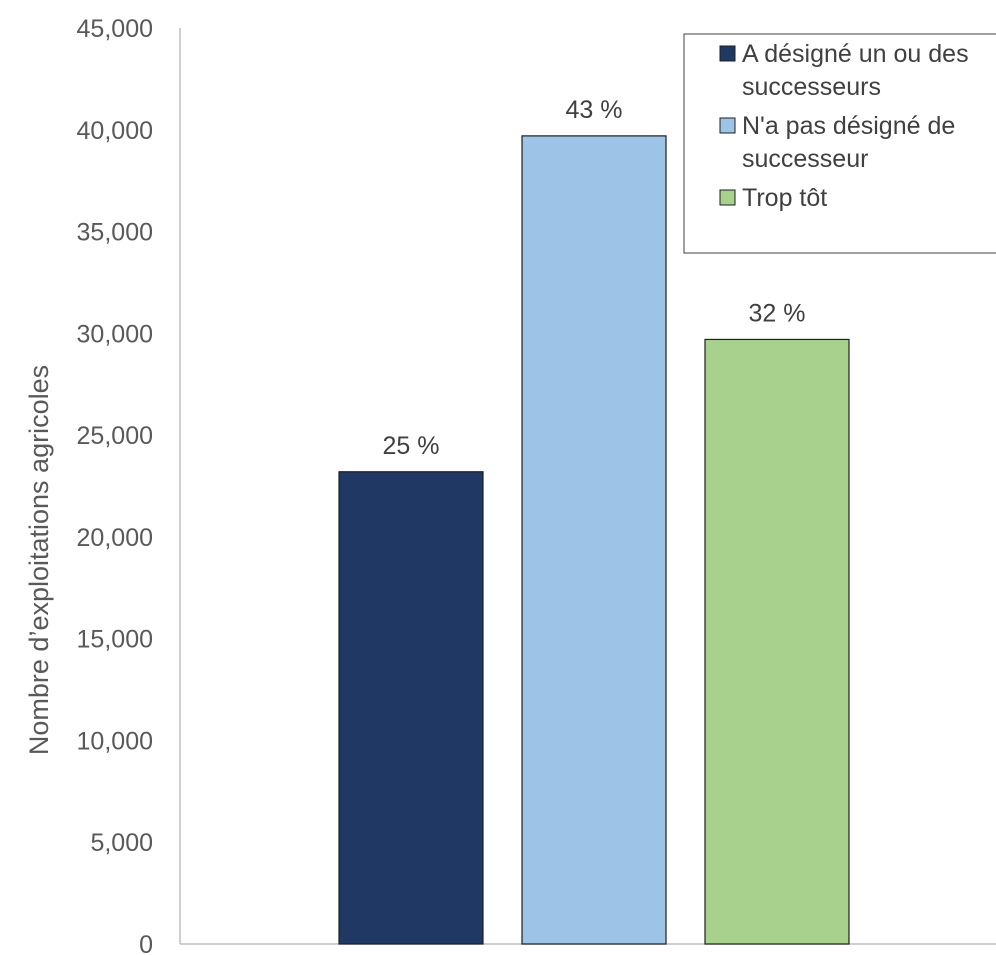 Image resolution: width=996 pixels, height=955 pixels. What do you see at coordinates (784, 198) in the screenshot?
I see `legend-label: Trop tôt` at bounding box center [784, 198].